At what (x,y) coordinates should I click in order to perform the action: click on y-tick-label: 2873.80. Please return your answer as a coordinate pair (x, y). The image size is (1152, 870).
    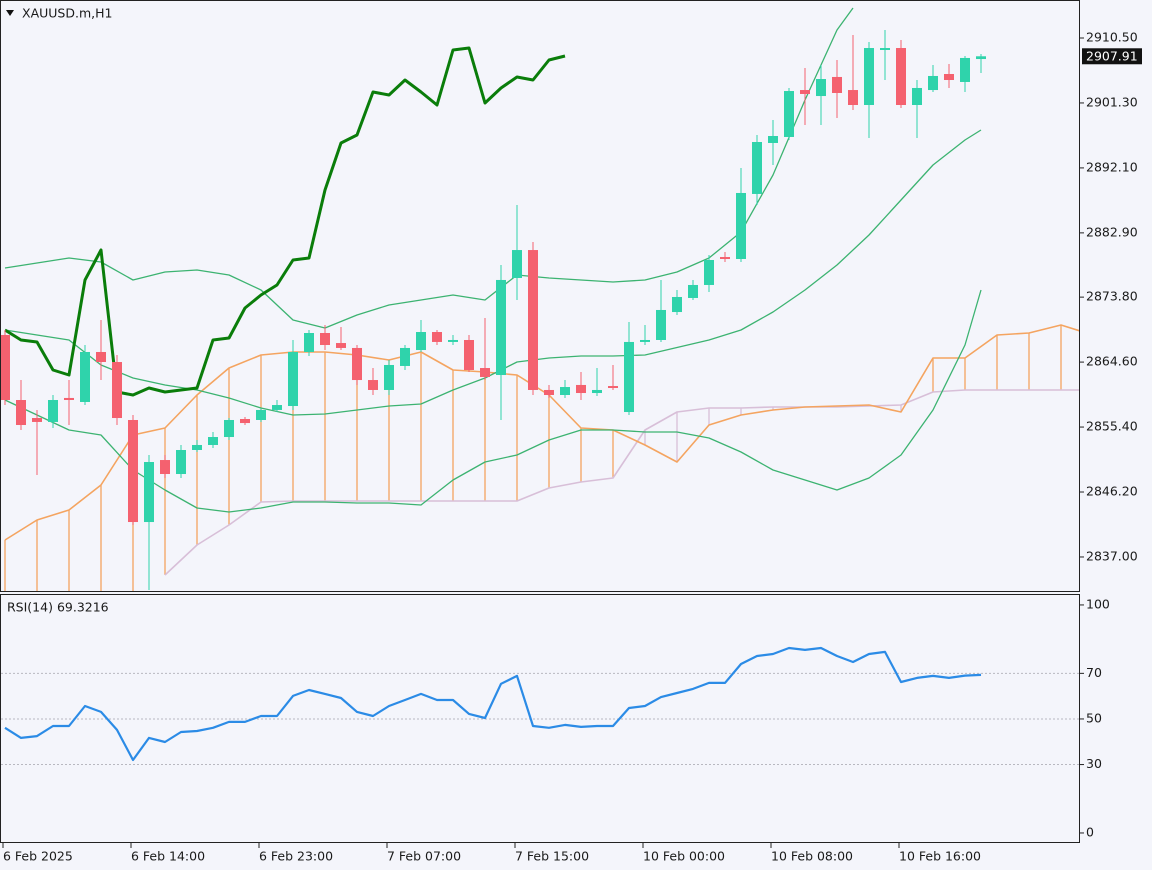
    Looking at the image, I should click on (1112, 296).